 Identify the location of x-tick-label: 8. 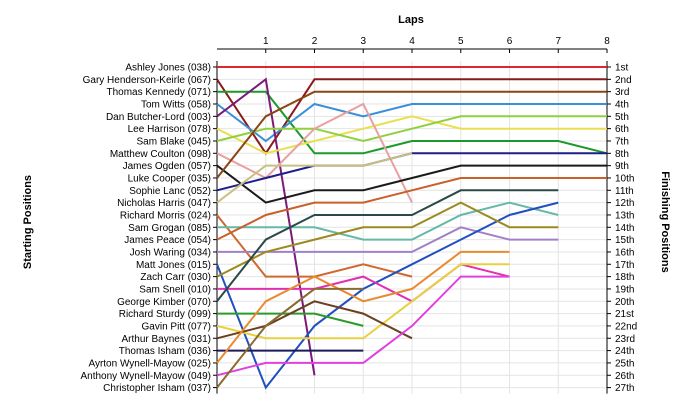
(607, 41).